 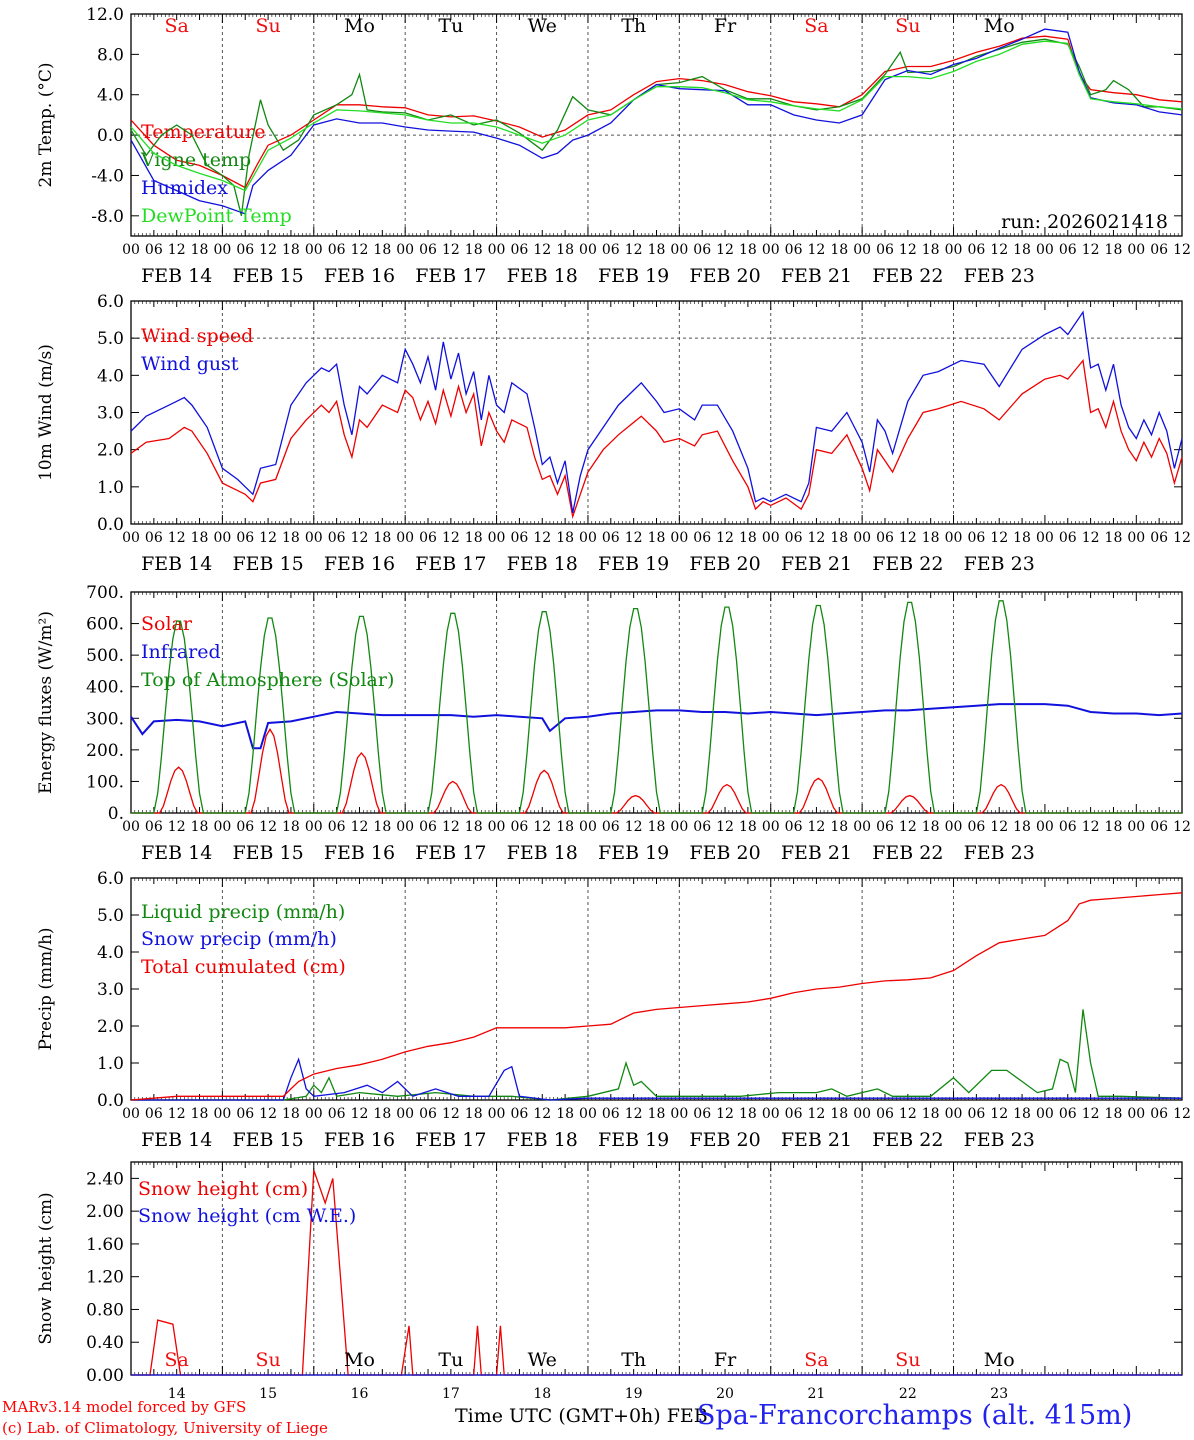 What do you see at coordinates (105, 1343) in the screenshot?
I see `y-tick-label: 0.40` at bounding box center [105, 1343].